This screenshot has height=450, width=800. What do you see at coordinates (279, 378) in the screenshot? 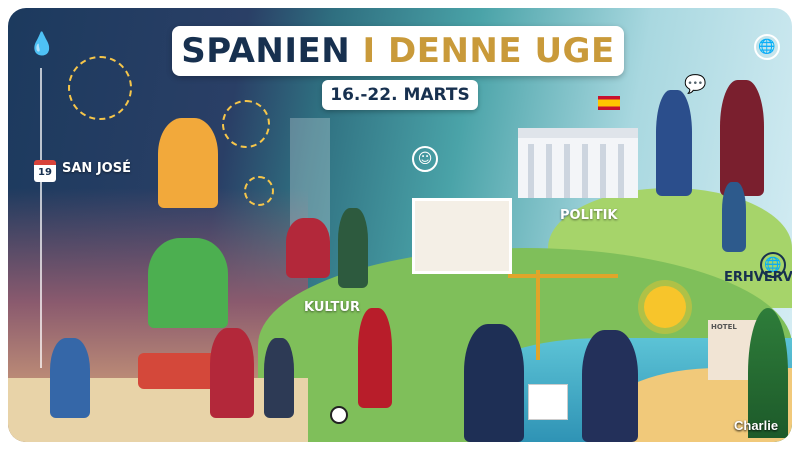
I see `guitarist` at bounding box center [279, 378].